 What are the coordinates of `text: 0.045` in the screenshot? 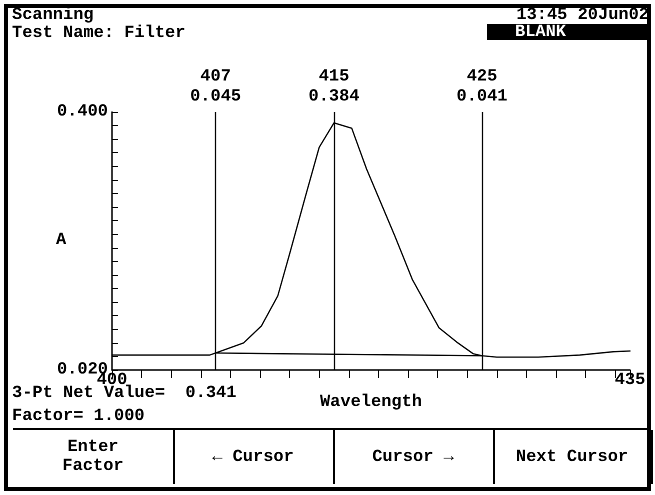 It's located at (216, 97).